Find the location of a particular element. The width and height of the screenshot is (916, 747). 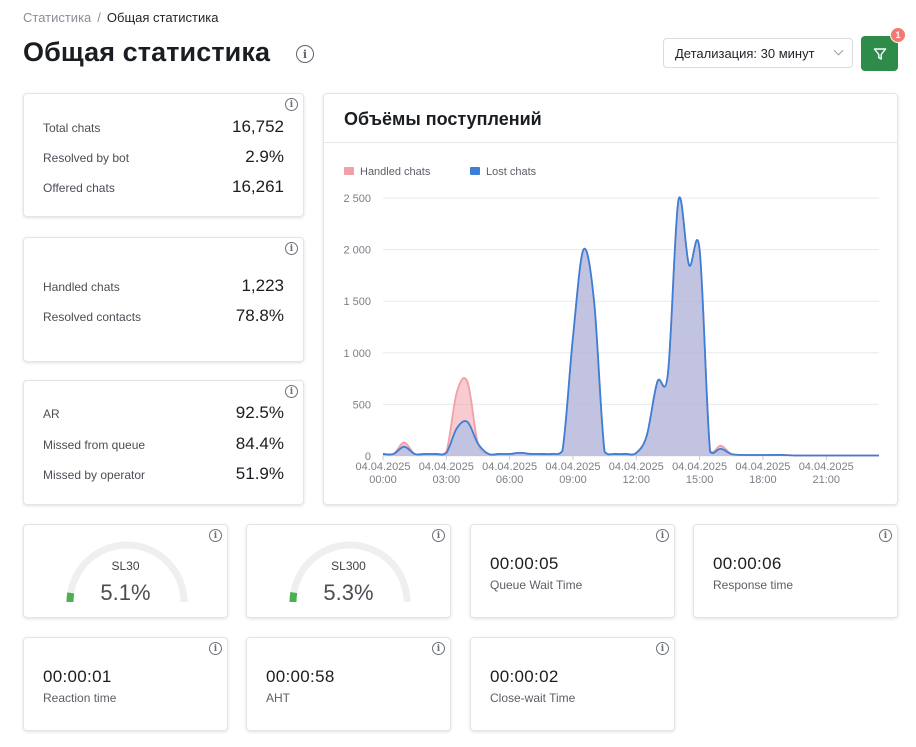

metric-card-aht: i 00:00:58 AHT is located at coordinates (348, 684).